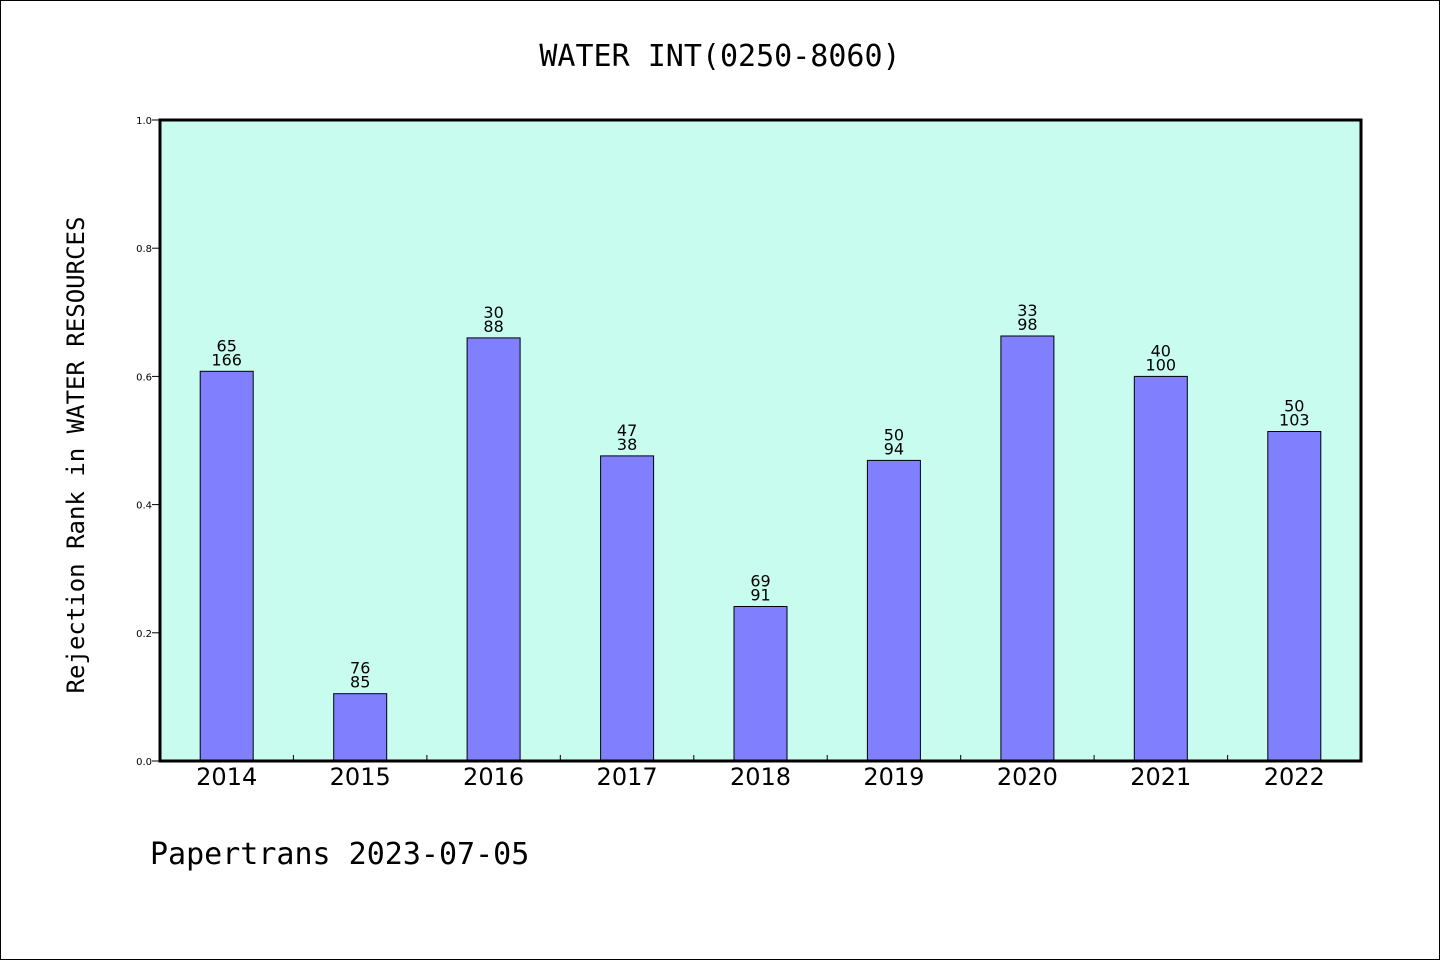  I want to click on y-tick-label: 1.0, so click(144, 121).